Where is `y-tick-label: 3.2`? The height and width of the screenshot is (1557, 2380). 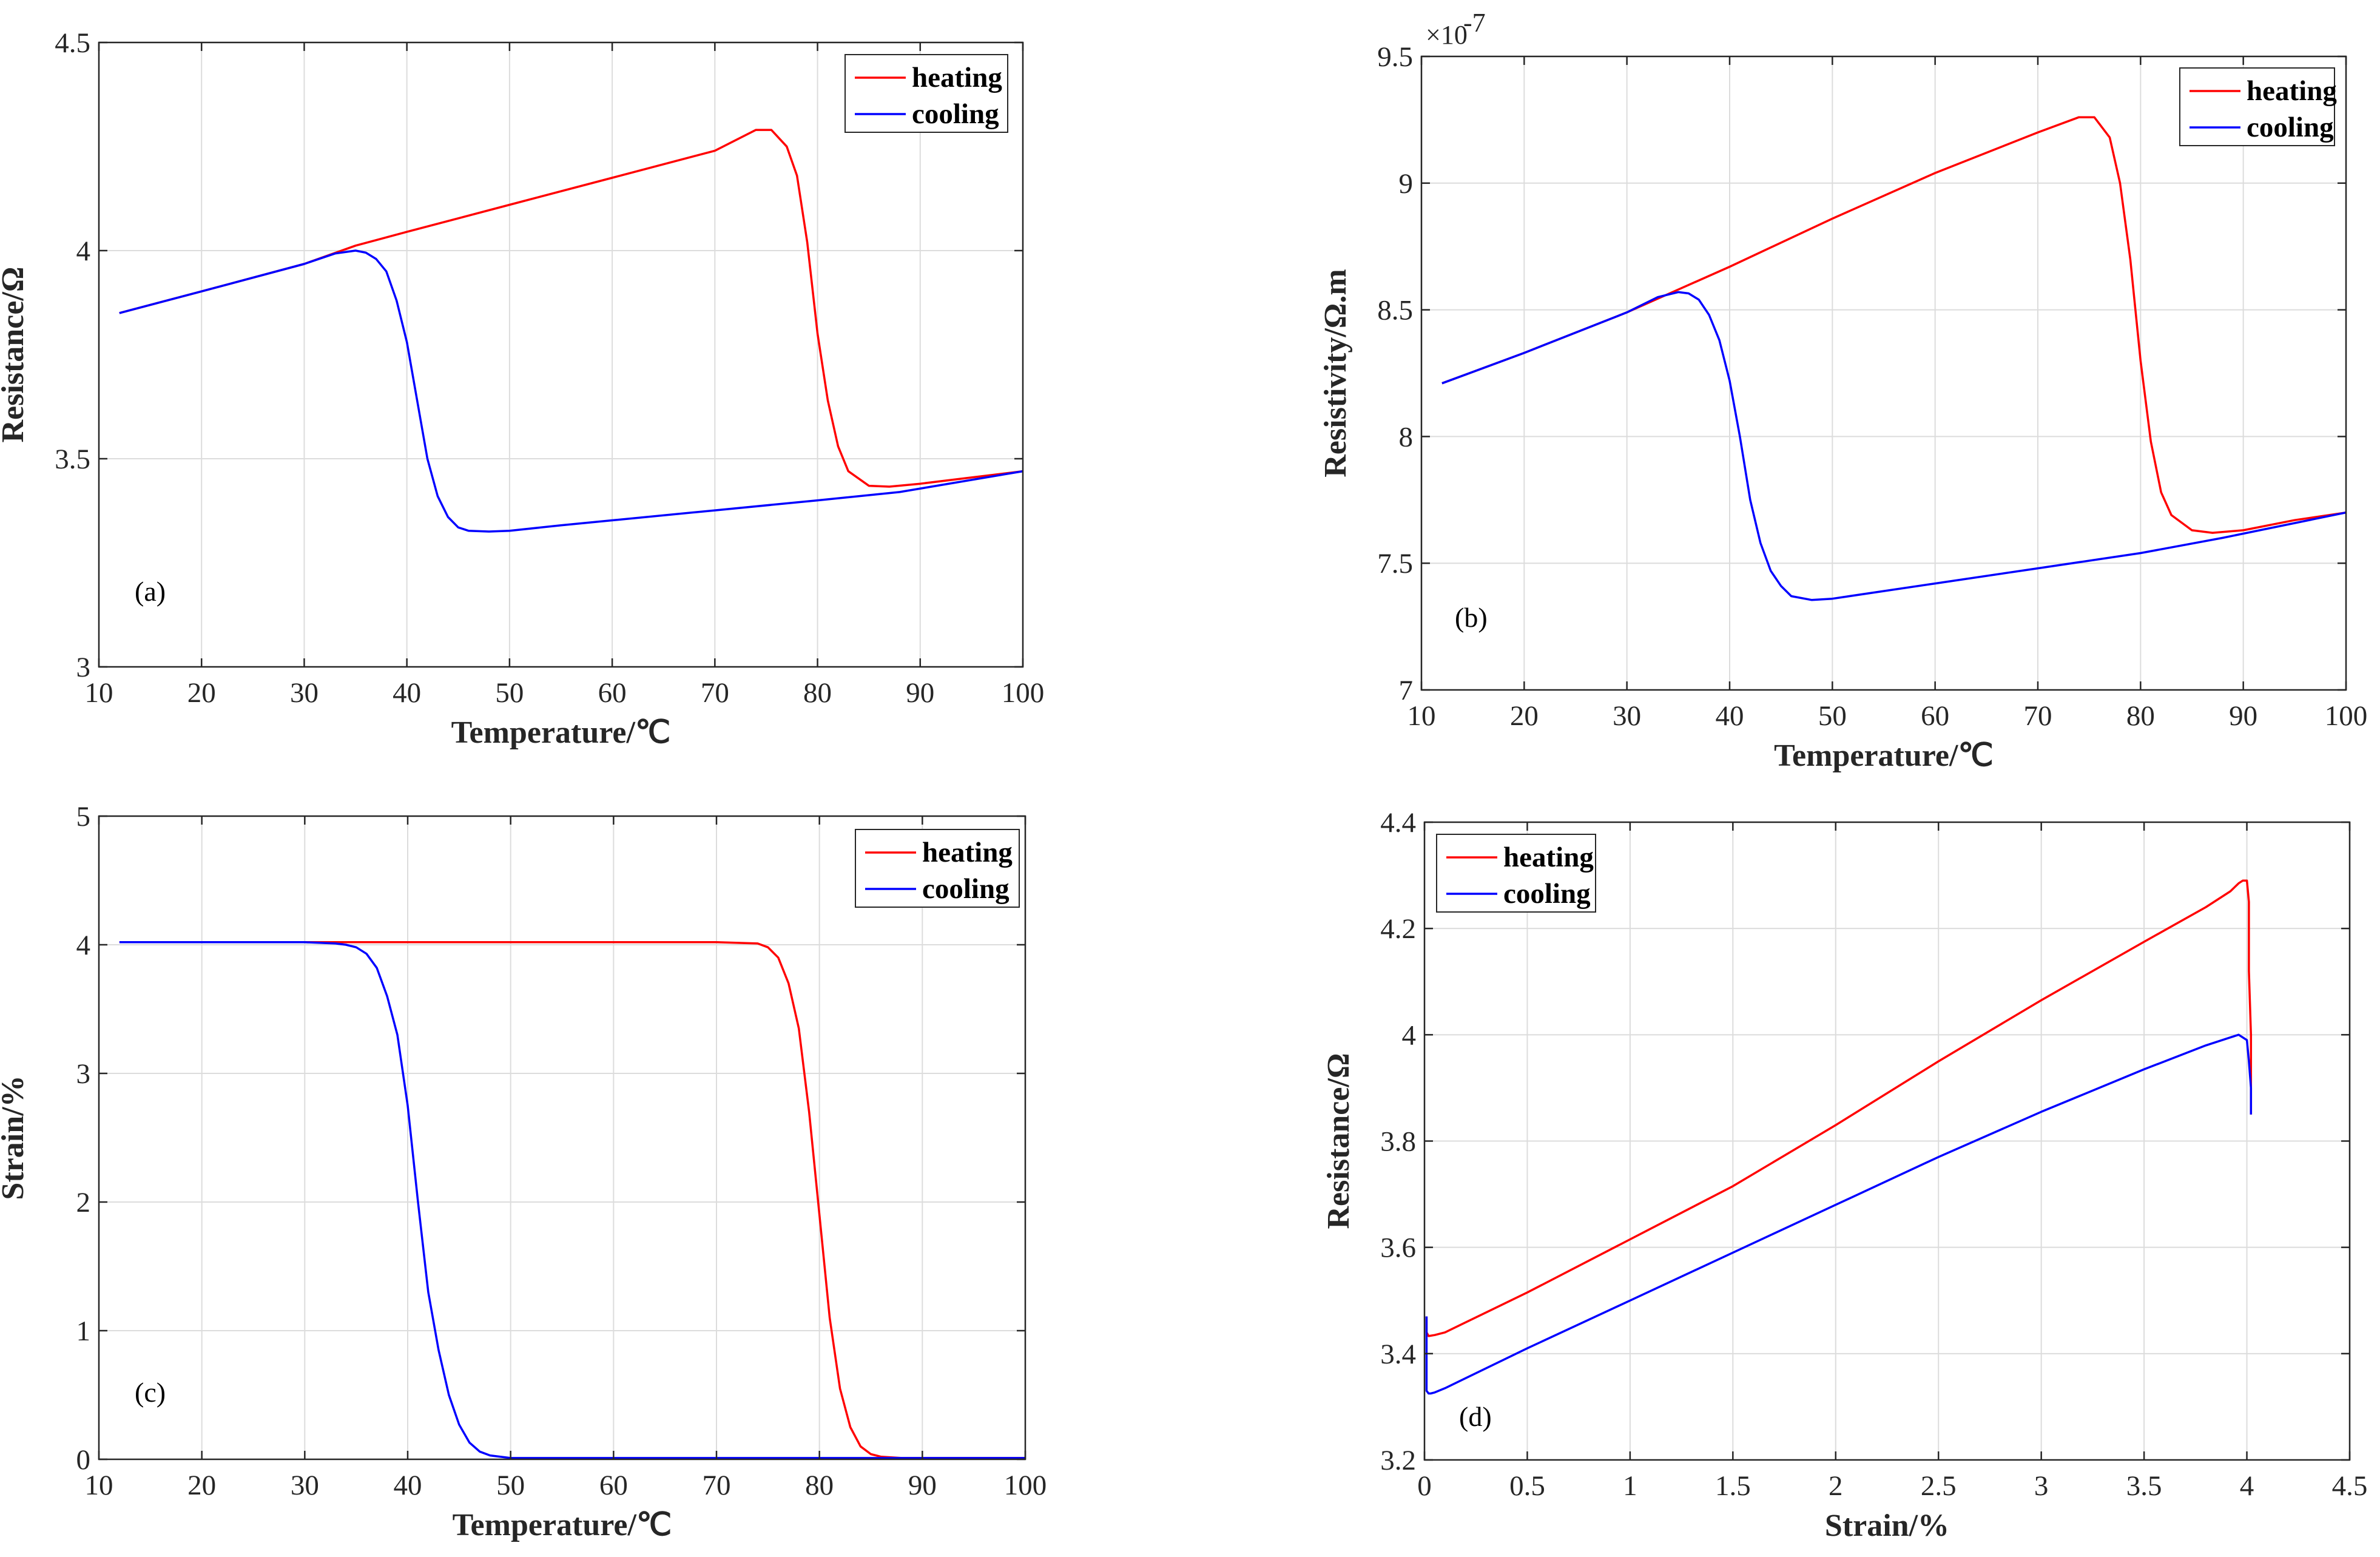
y-tick-label: 3.2 is located at coordinates (1398, 1460).